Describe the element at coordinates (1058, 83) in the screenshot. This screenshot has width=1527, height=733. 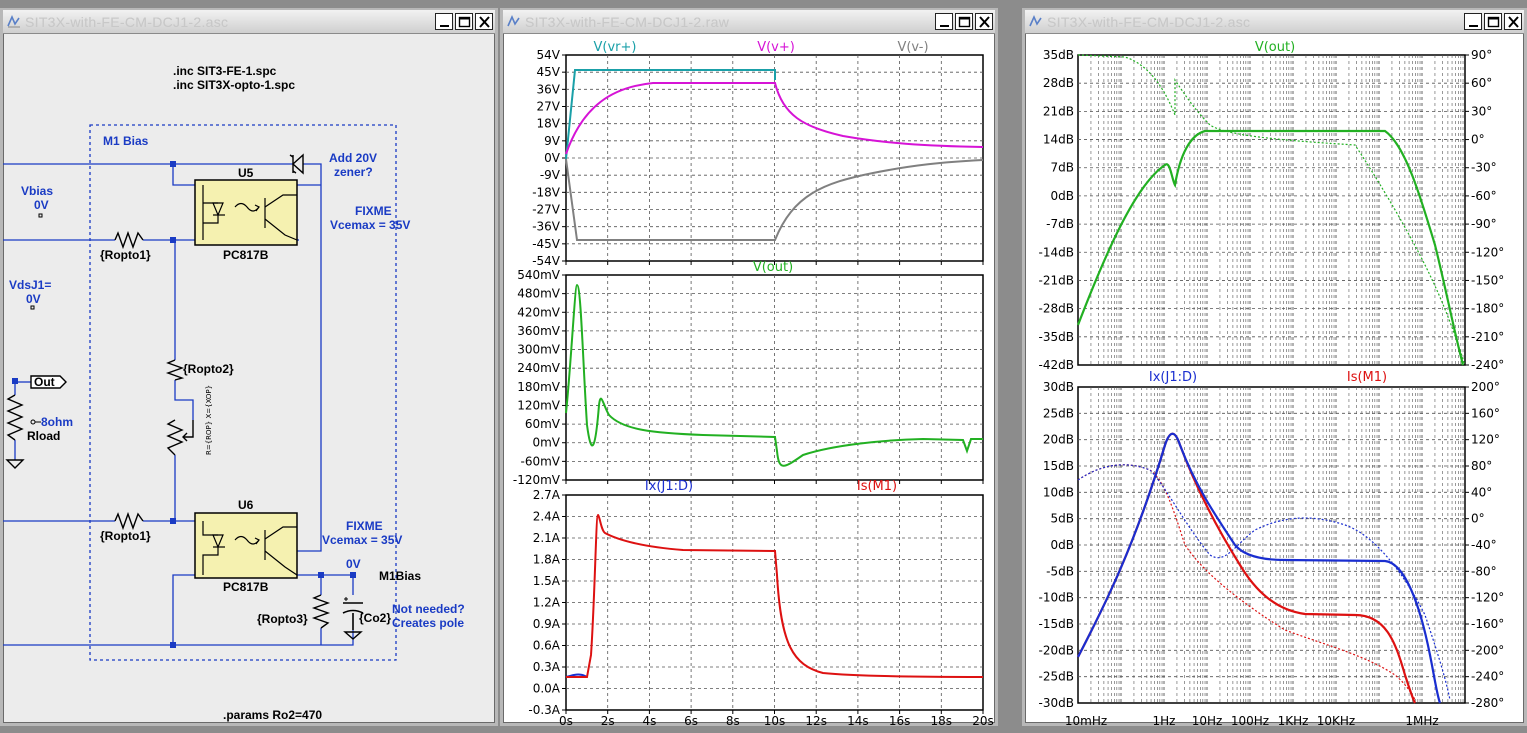
I see `ac-y-tick-left: 28dB` at that location.